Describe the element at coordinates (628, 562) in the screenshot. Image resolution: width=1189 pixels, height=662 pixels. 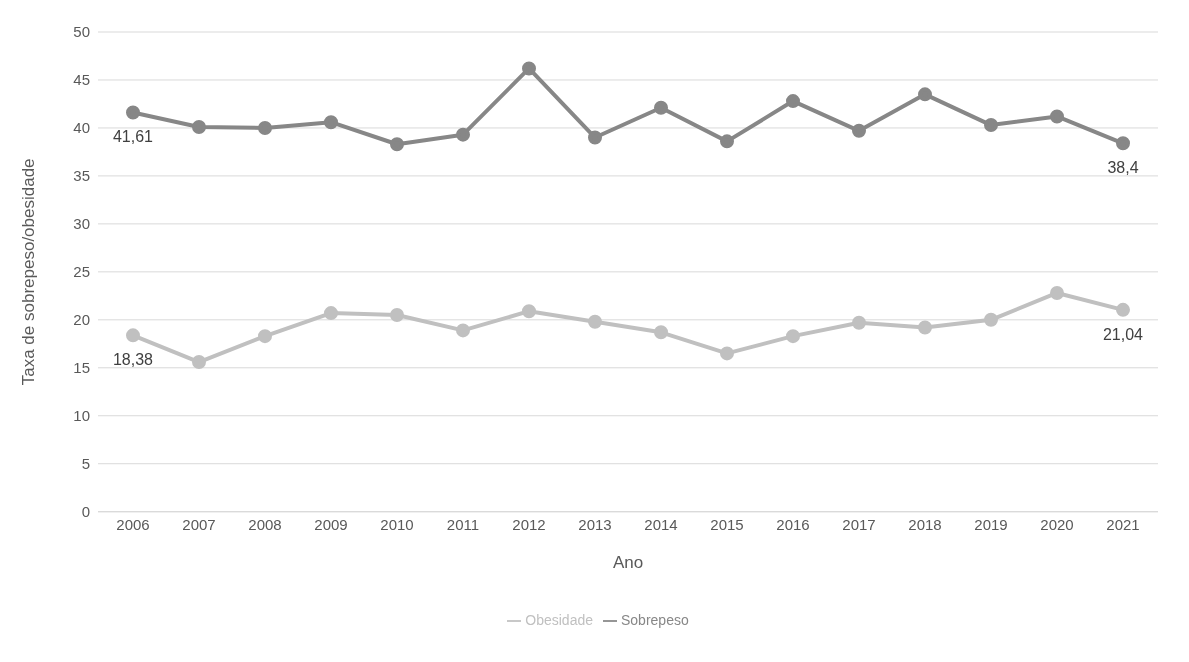
I see `x-axis-title: Ano` at that location.